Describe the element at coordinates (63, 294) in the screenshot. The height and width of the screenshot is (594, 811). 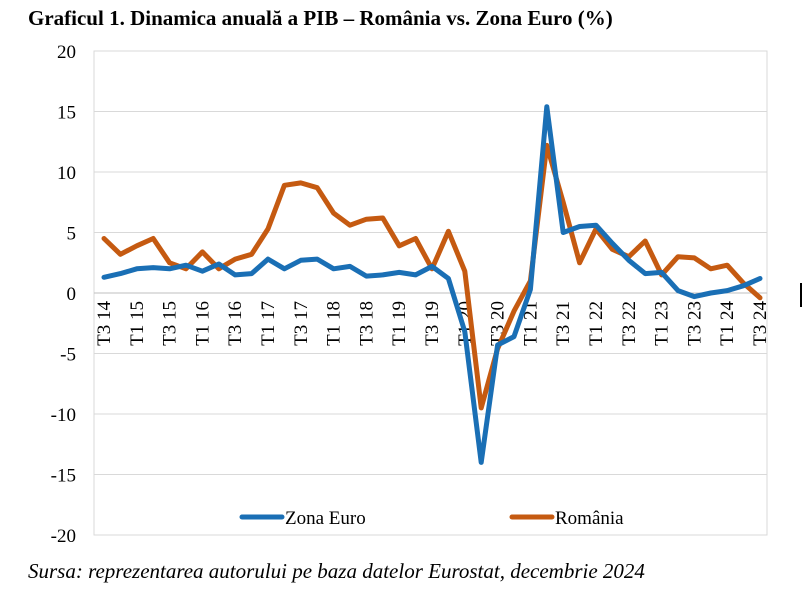
I see `y-axis-ticks: 20 15 10 5 0 -5 -10 -15 -20` at that location.